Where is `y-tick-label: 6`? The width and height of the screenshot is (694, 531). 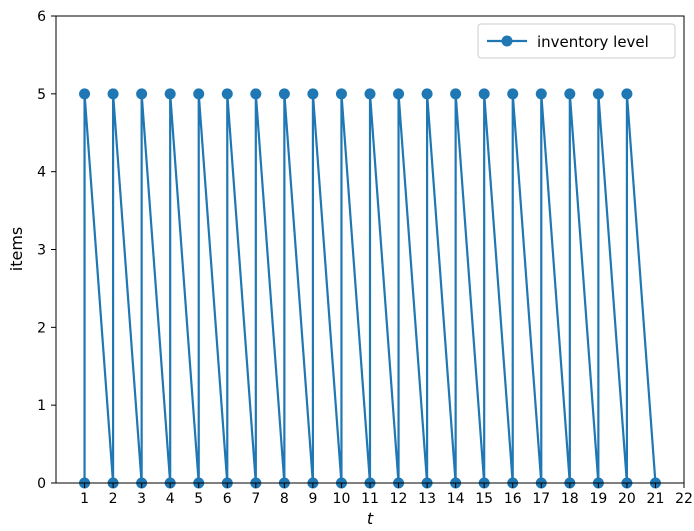 y-tick-label: 6 is located at coordinates (41, 17).